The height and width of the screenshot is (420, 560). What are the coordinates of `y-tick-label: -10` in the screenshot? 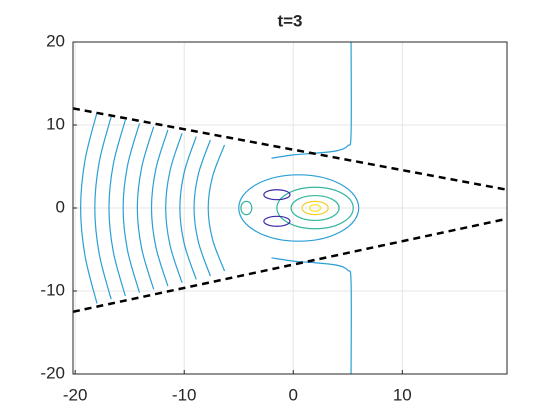 It's located at (52, 289).